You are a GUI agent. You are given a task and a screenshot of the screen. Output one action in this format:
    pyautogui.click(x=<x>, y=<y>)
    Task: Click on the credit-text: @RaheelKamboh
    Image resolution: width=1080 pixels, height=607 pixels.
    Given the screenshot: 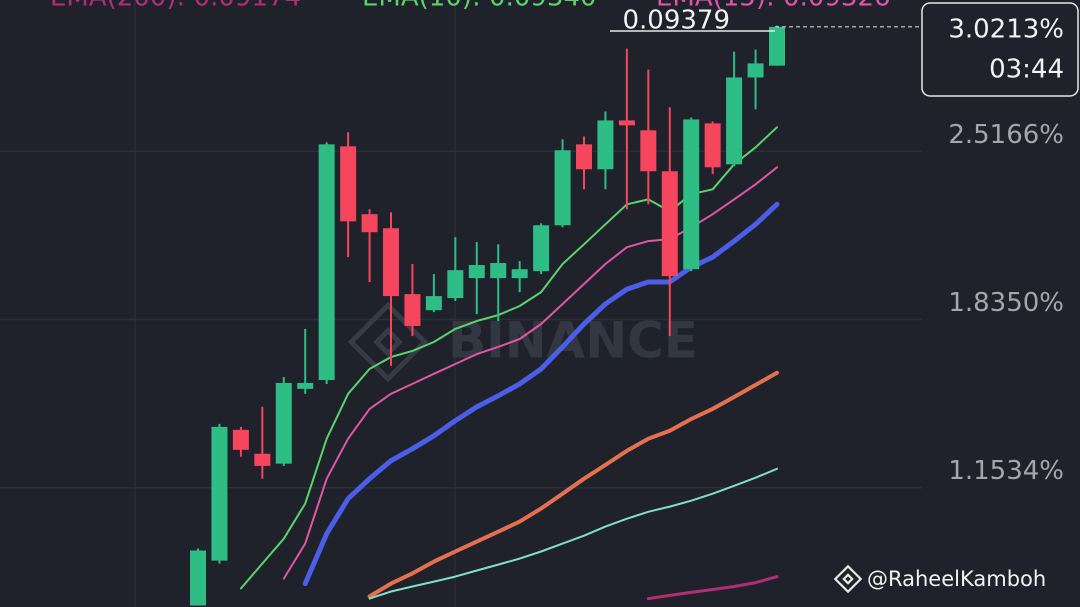 What is the action you would take?
    pyautogui.click(x=956, y=579)
    